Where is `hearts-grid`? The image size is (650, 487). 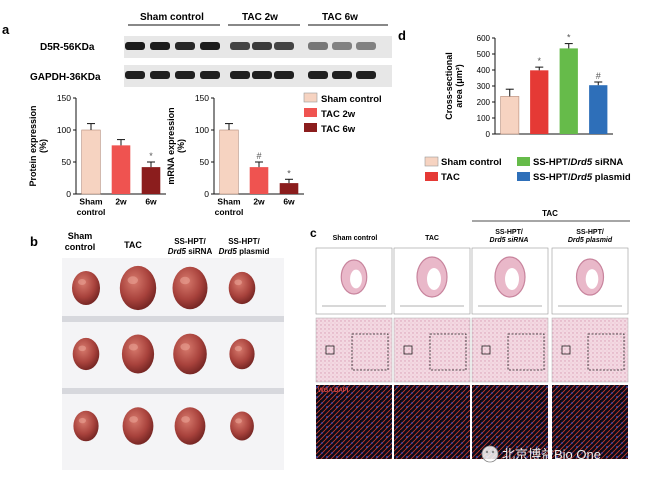
hearts-grid is located at coordinates (164, 355).